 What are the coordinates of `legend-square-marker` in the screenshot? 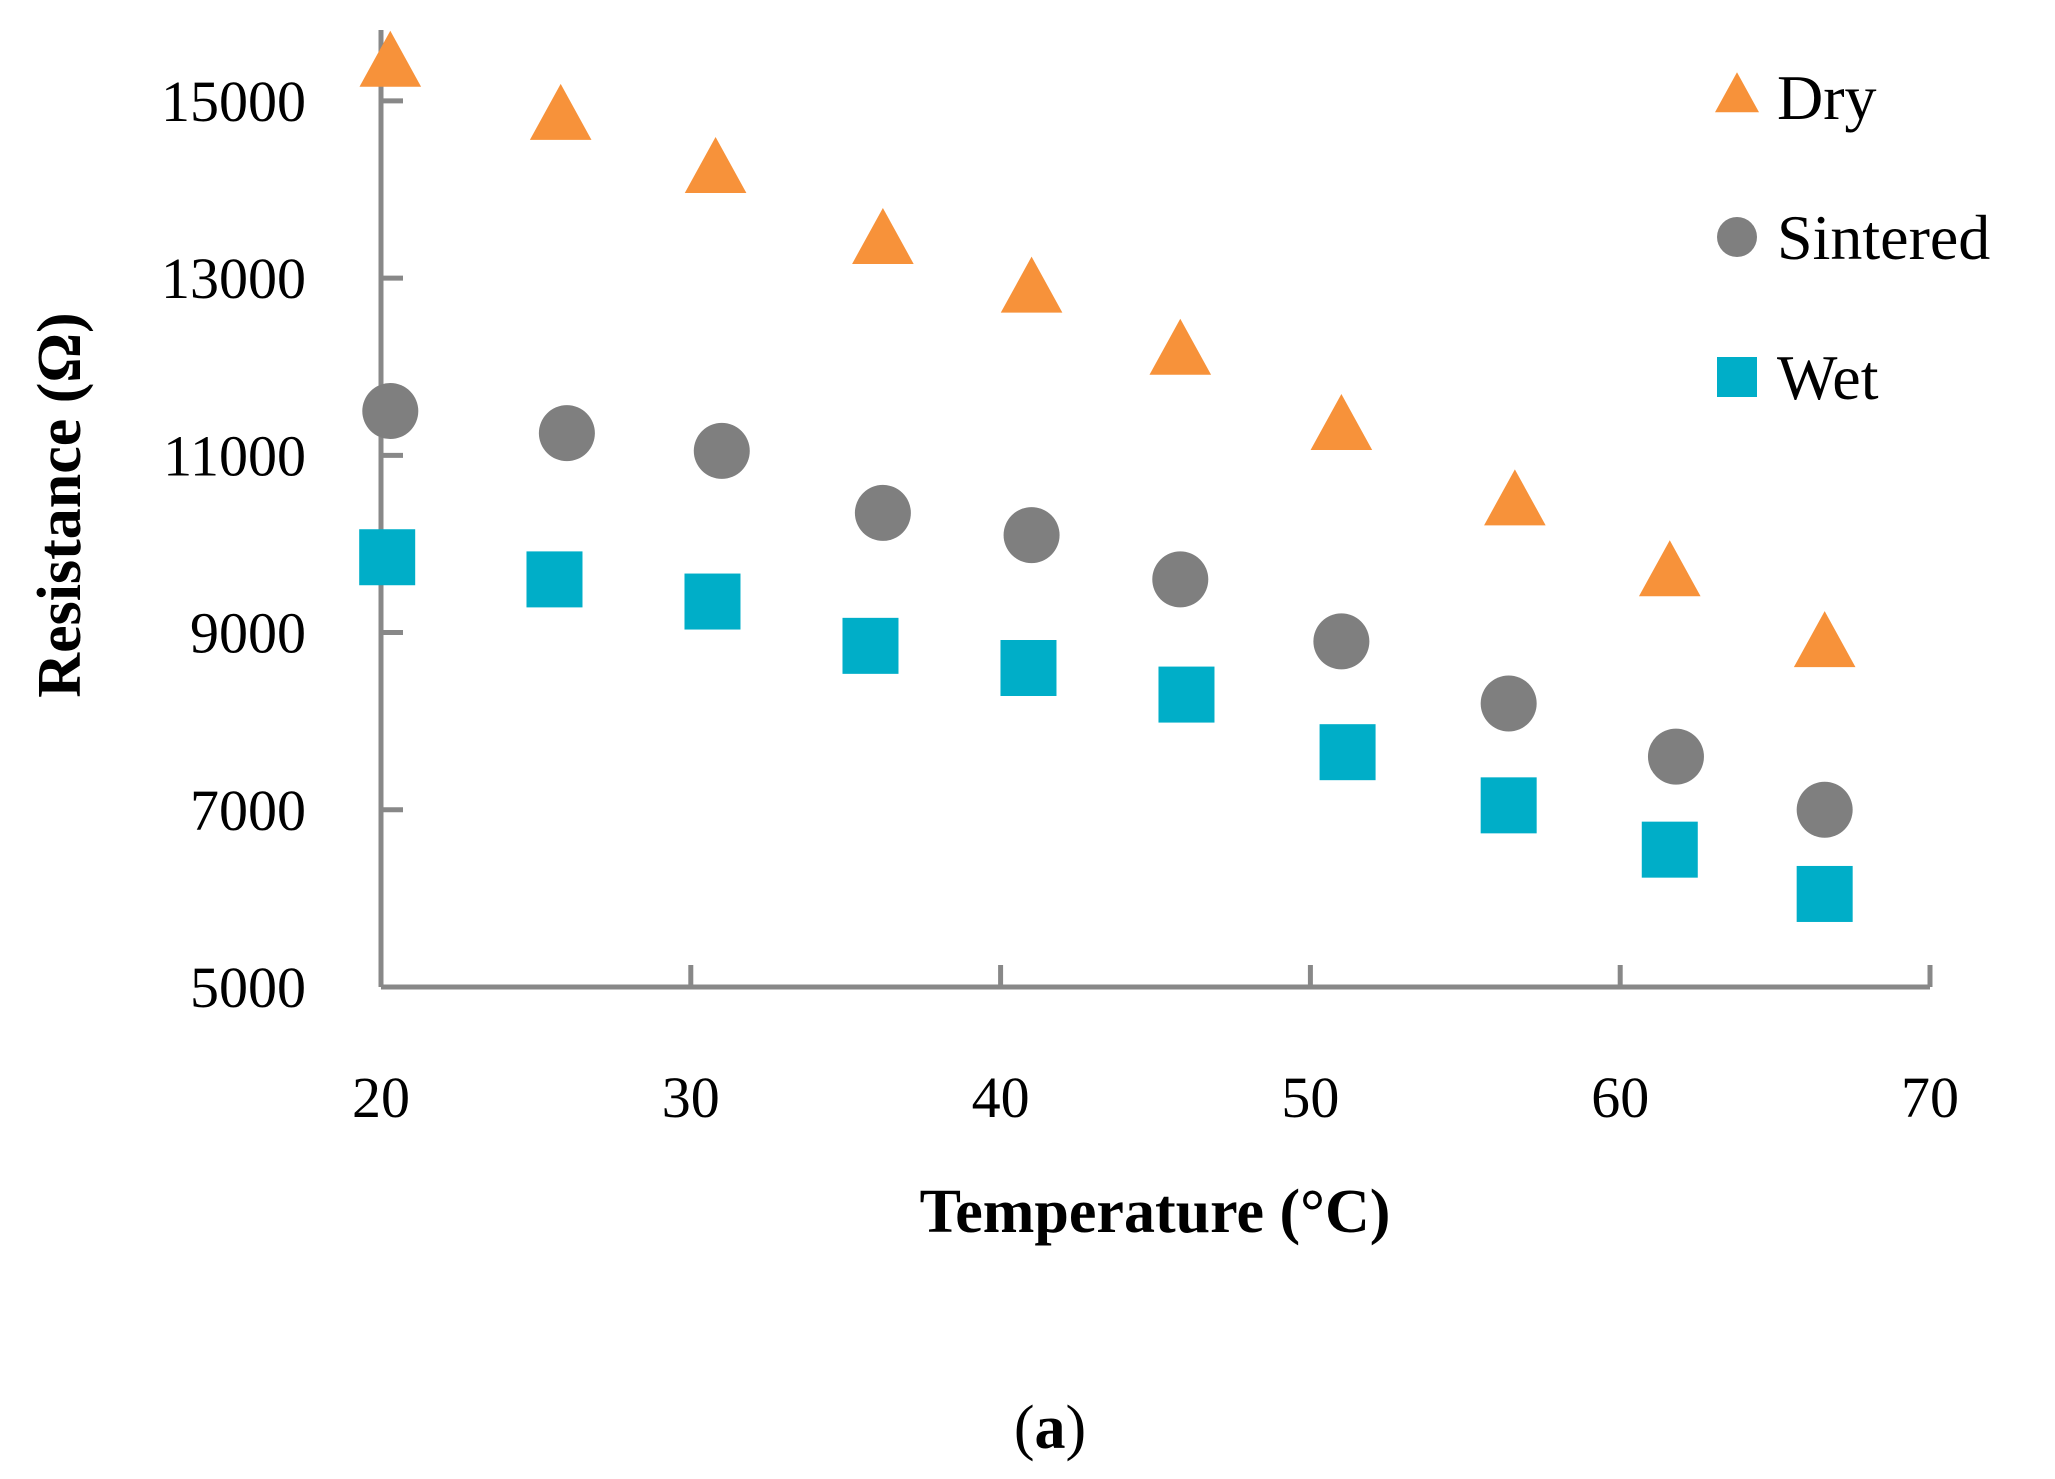 It's located at (1737, 377).